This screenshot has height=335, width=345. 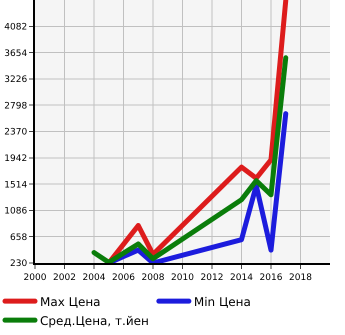 What do you see at coordinates (300, 277) in the screenshot?
I see `x-tick-label: 2018` at bounding box center [300, 277].